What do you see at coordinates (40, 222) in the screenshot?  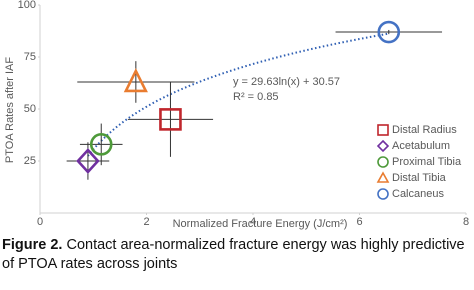 I see `x-tick-label: 0` at bounding box center [40, 222].